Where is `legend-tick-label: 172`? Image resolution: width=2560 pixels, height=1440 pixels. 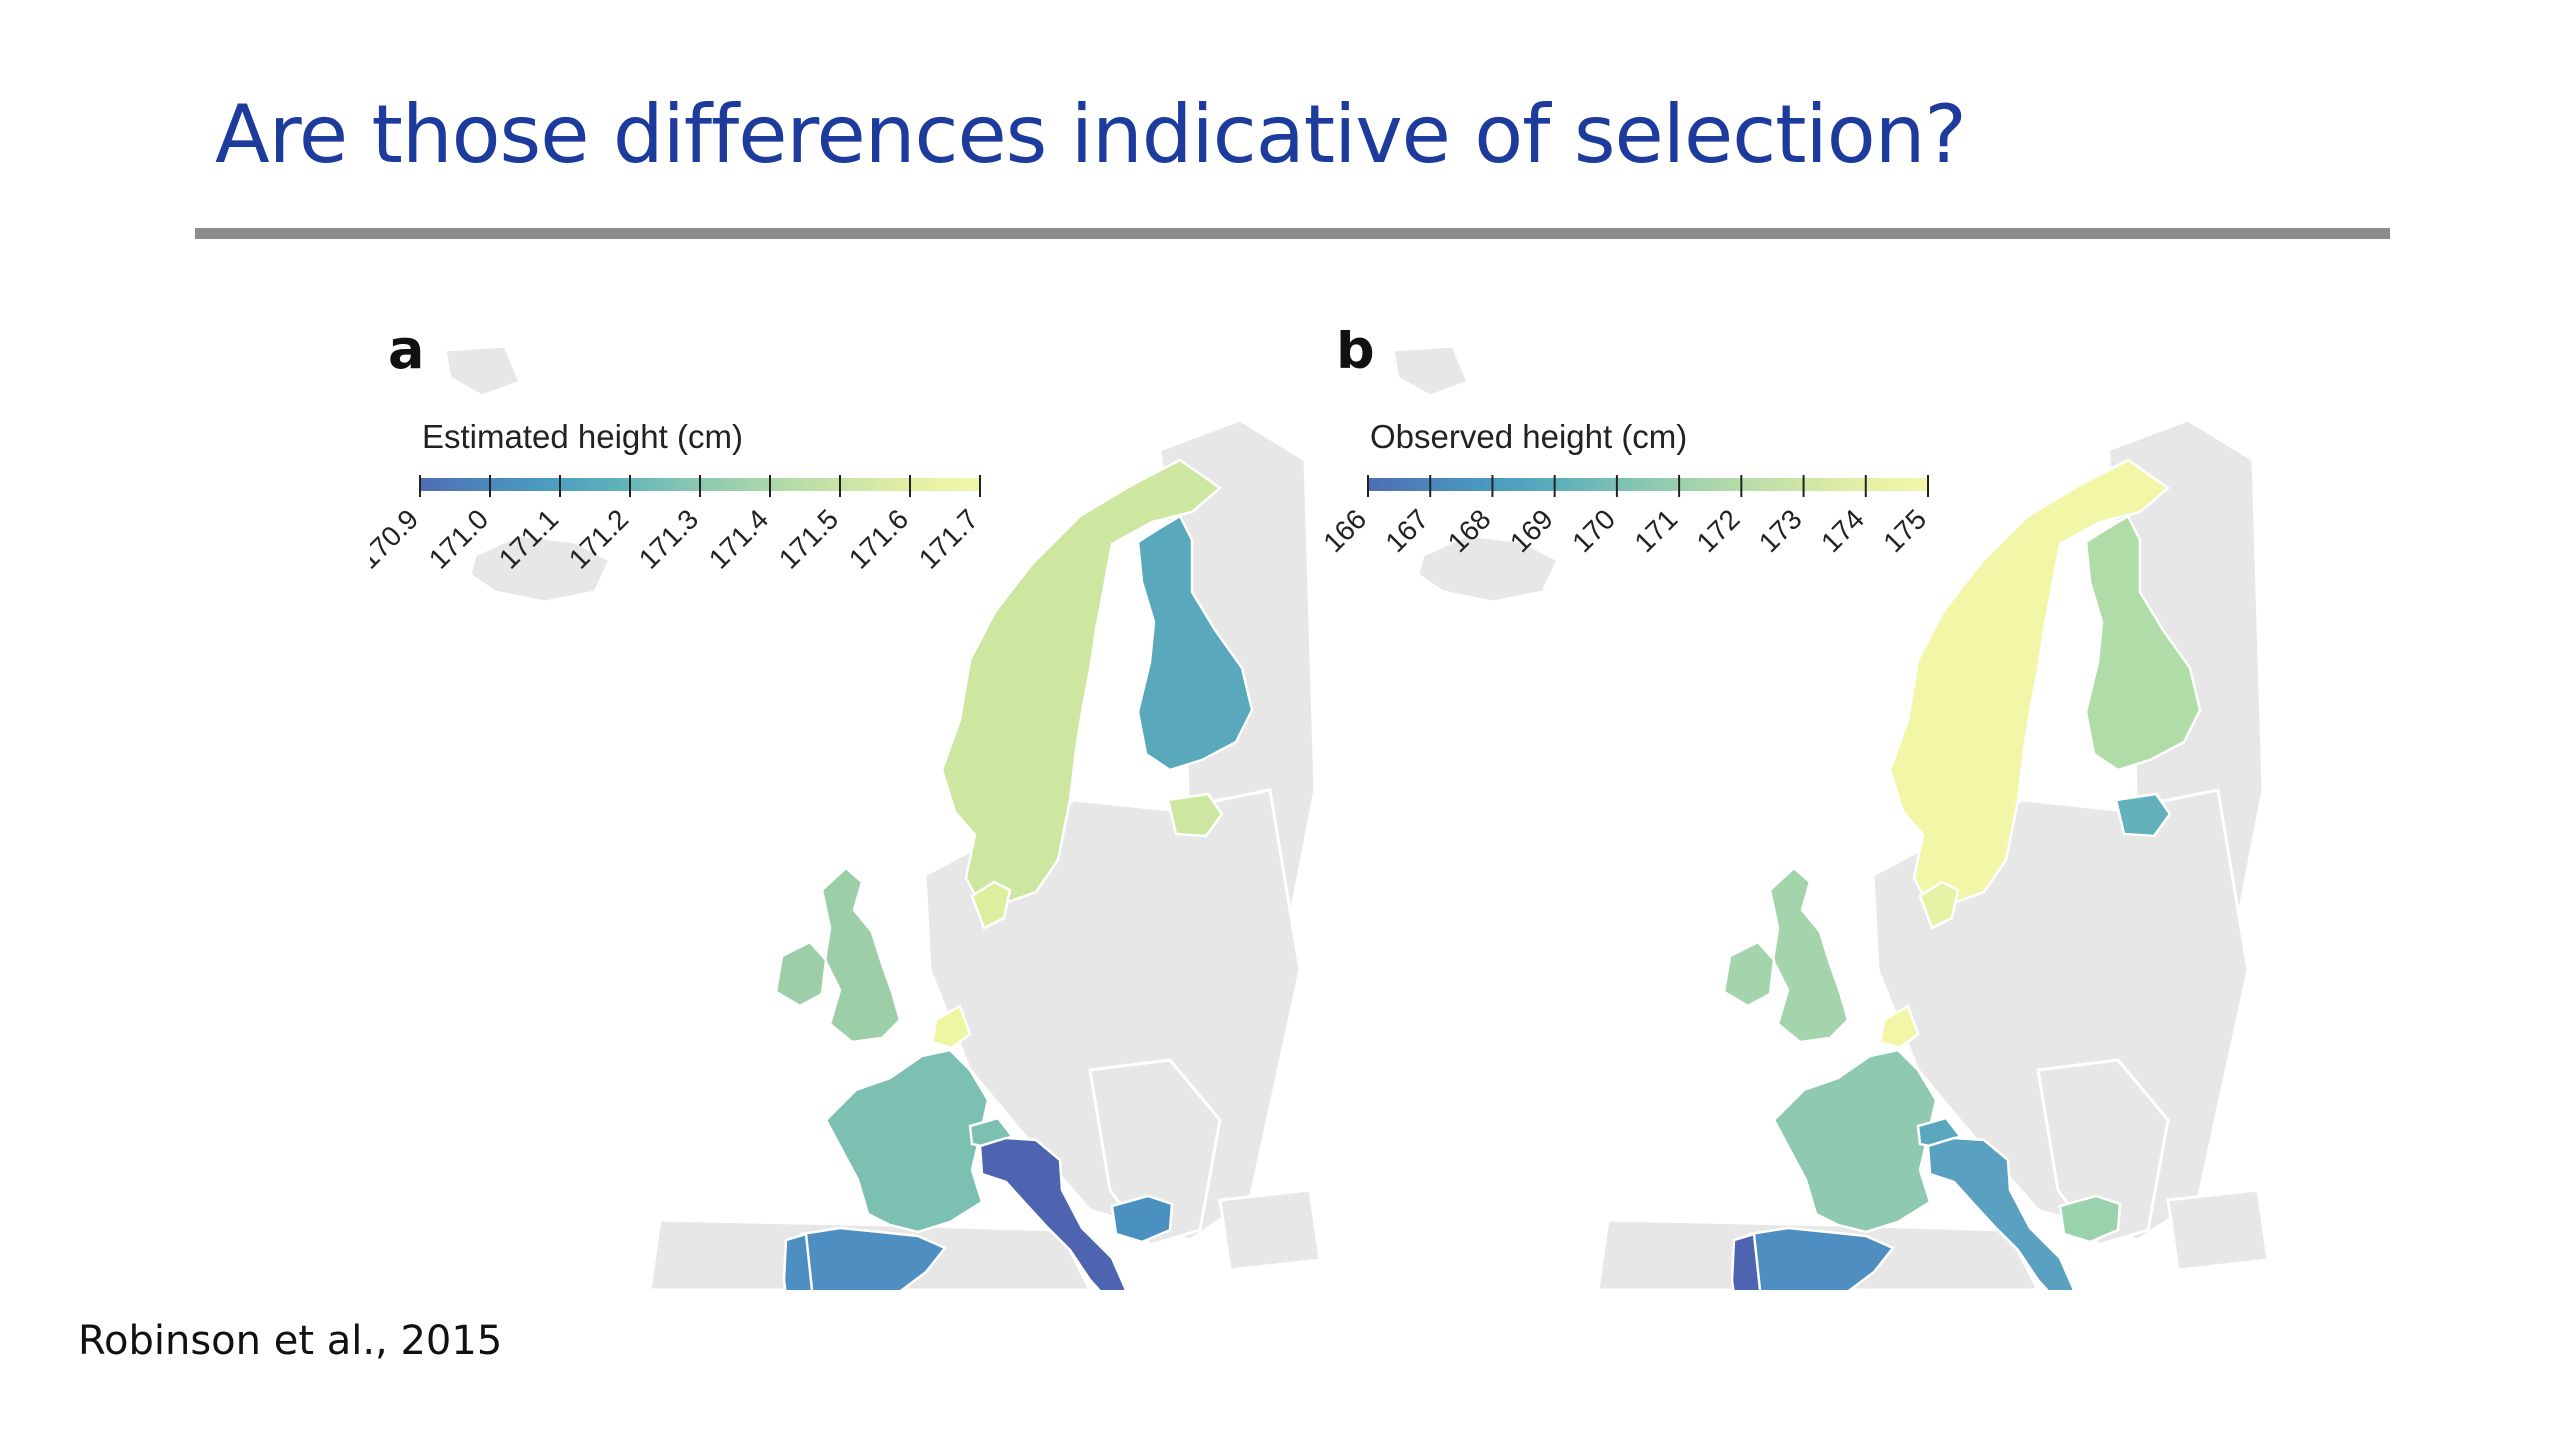 legend-tick-label: 172 is located at coordinates (1718, 530).